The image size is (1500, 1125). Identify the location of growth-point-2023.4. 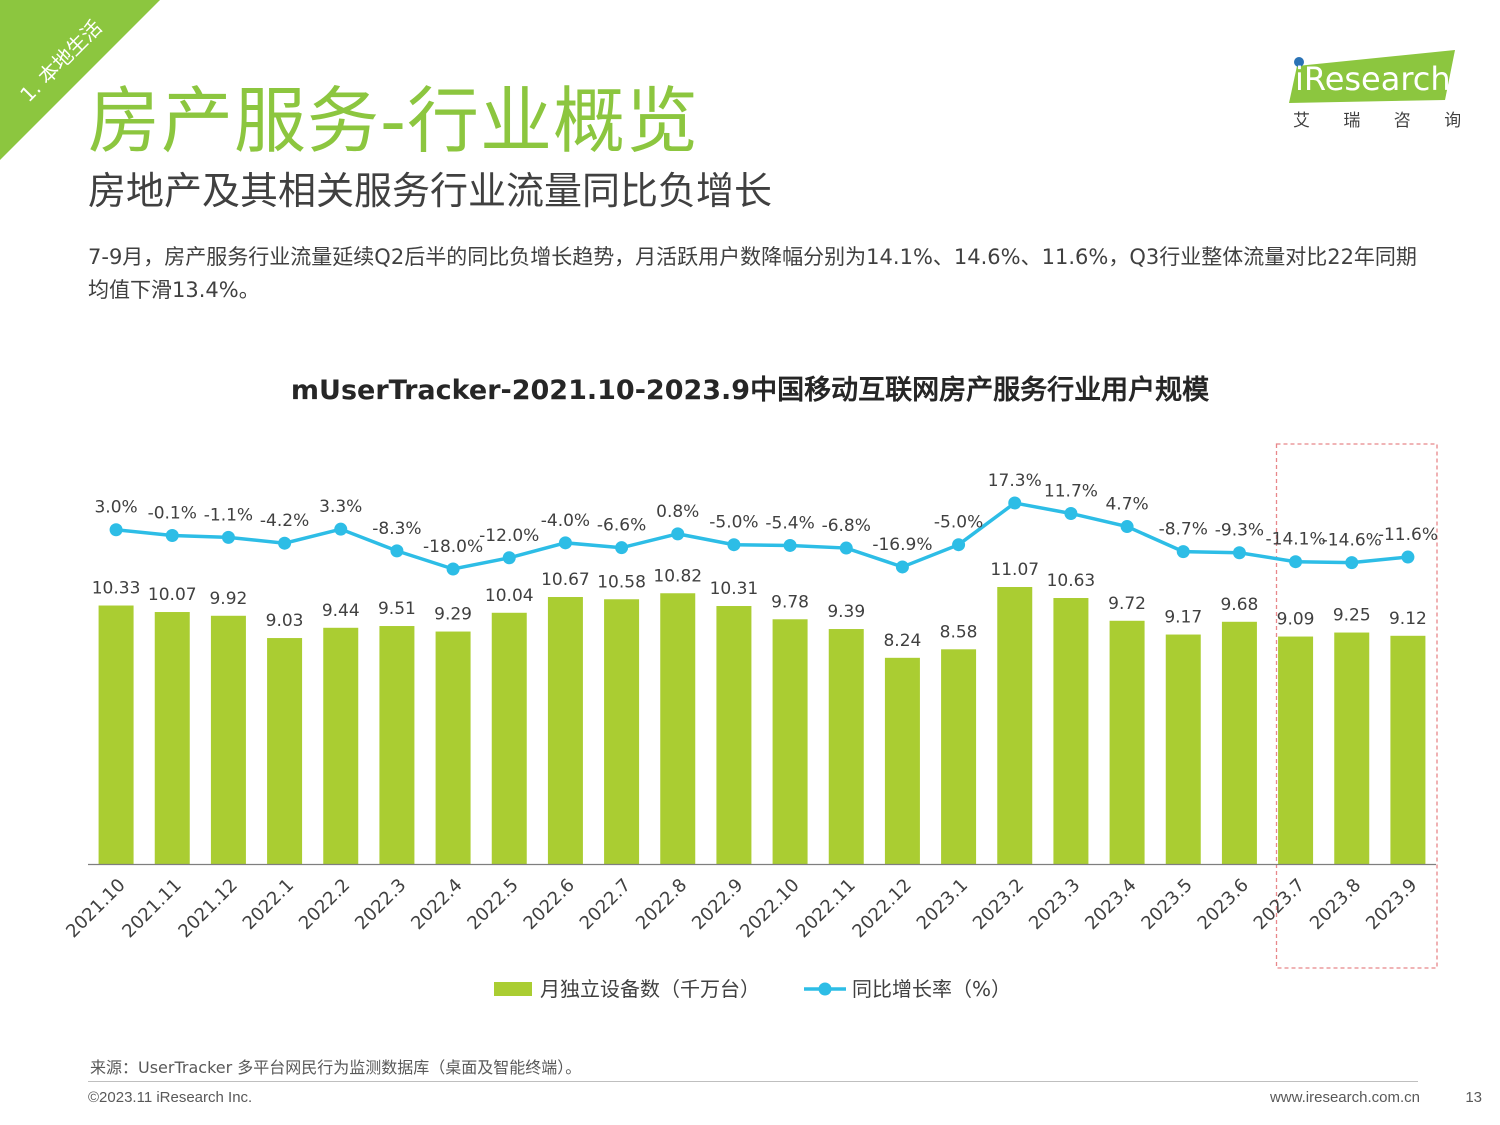
(1127, 527).